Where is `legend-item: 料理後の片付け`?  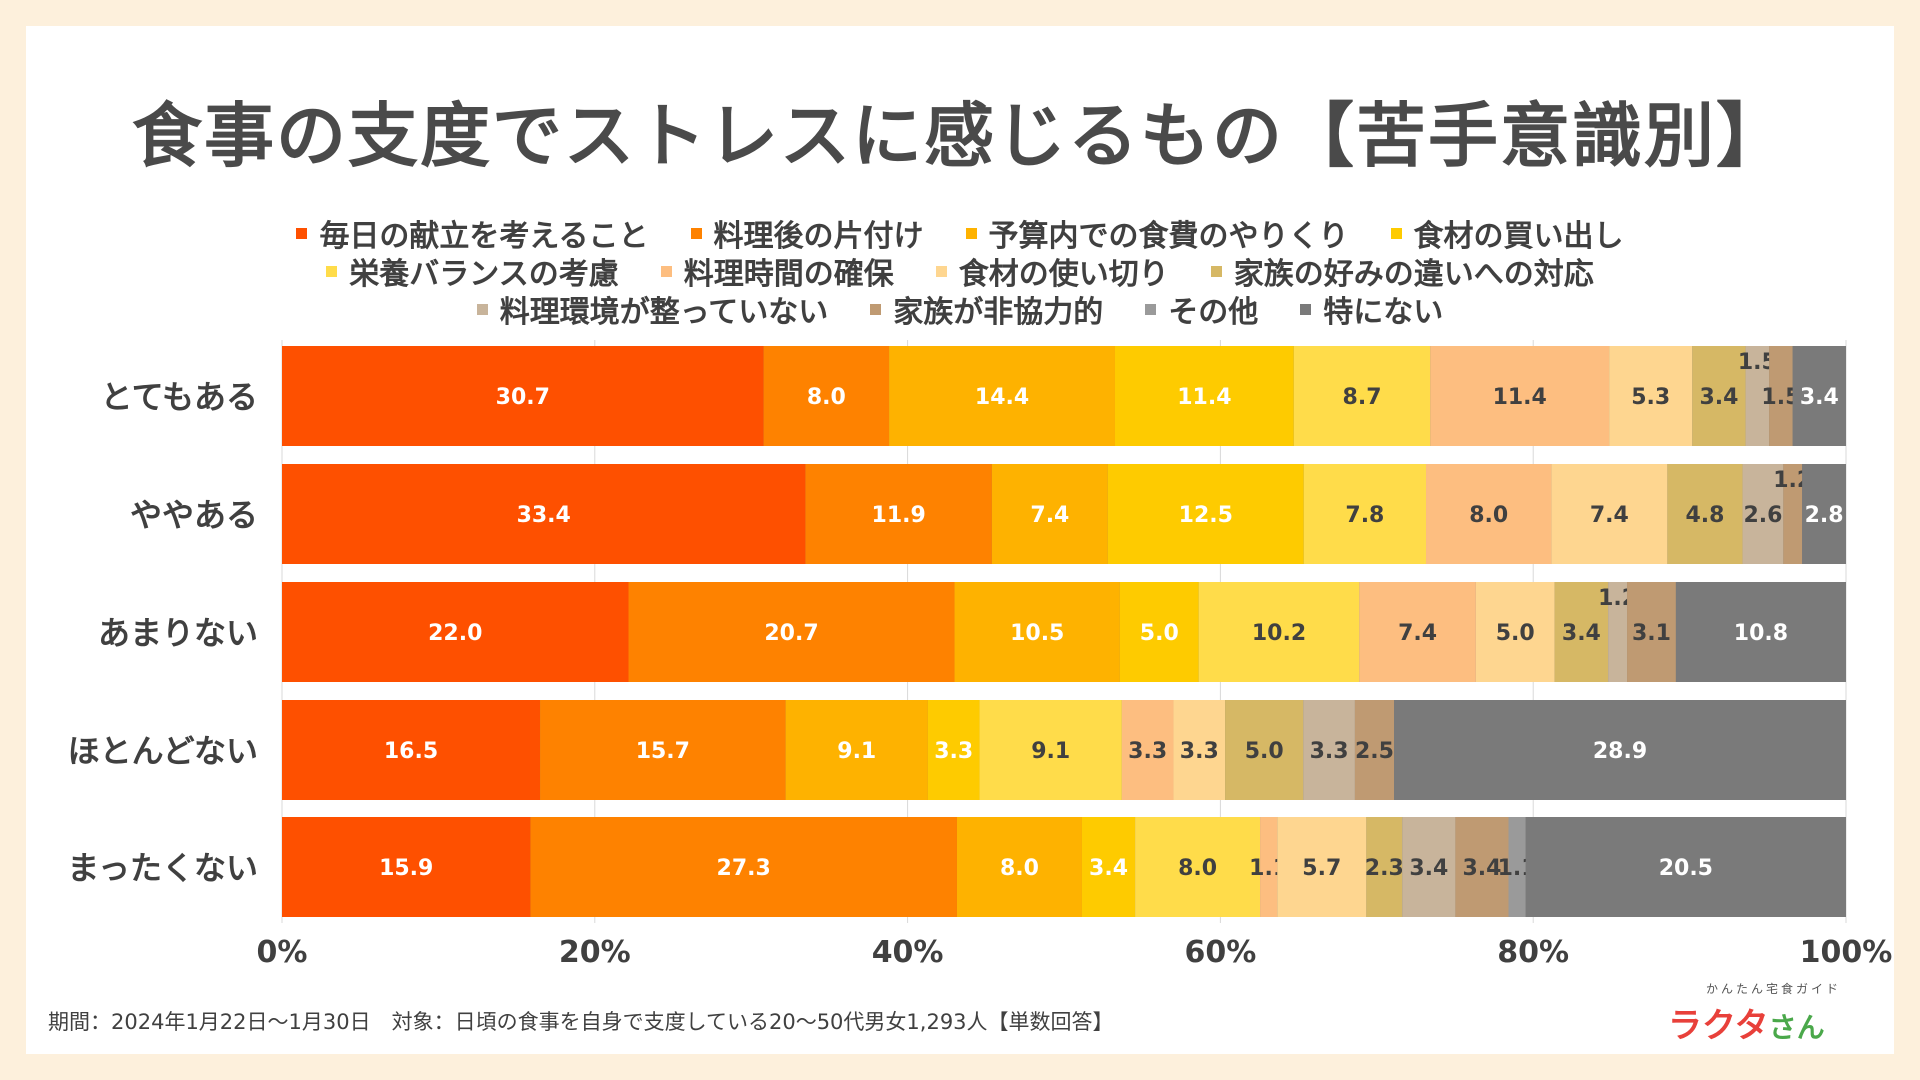
legend-item: 料理後の片付け is located at coordinates (807, 233).